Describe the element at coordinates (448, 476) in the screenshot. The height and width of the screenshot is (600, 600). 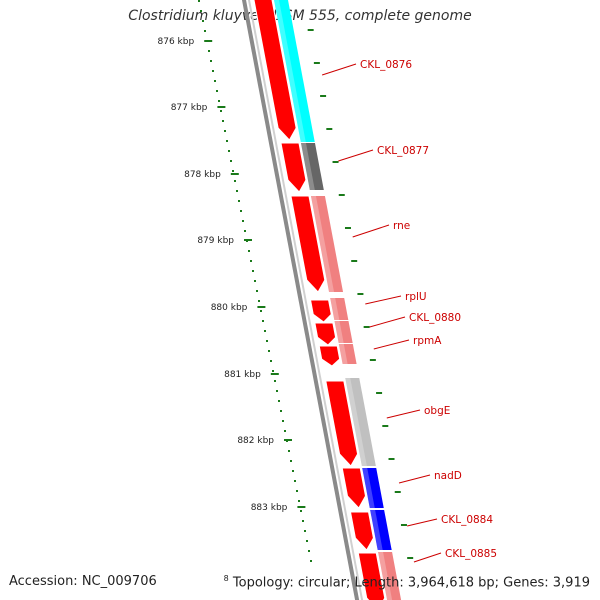
I see `gene-label: nadD` at that location.